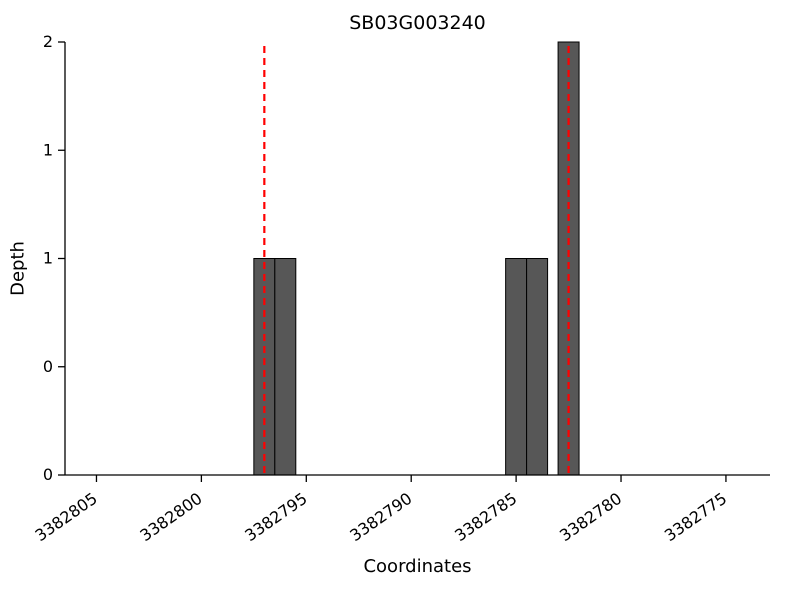 The height and width of the screenshot is (600, 800). Describe the element at coordinates (590, 517) in the screenshot. I see `x-tick-label: 3382780` at that location.